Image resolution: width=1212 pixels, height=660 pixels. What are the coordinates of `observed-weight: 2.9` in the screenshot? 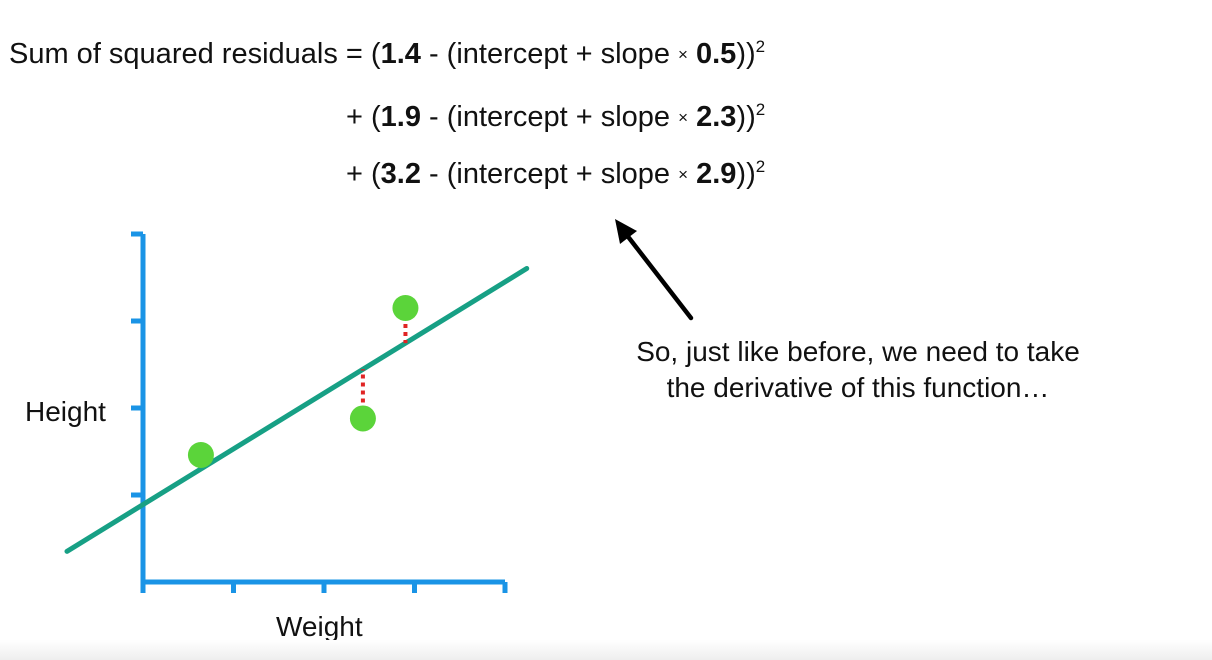 It's located at (716, 174).